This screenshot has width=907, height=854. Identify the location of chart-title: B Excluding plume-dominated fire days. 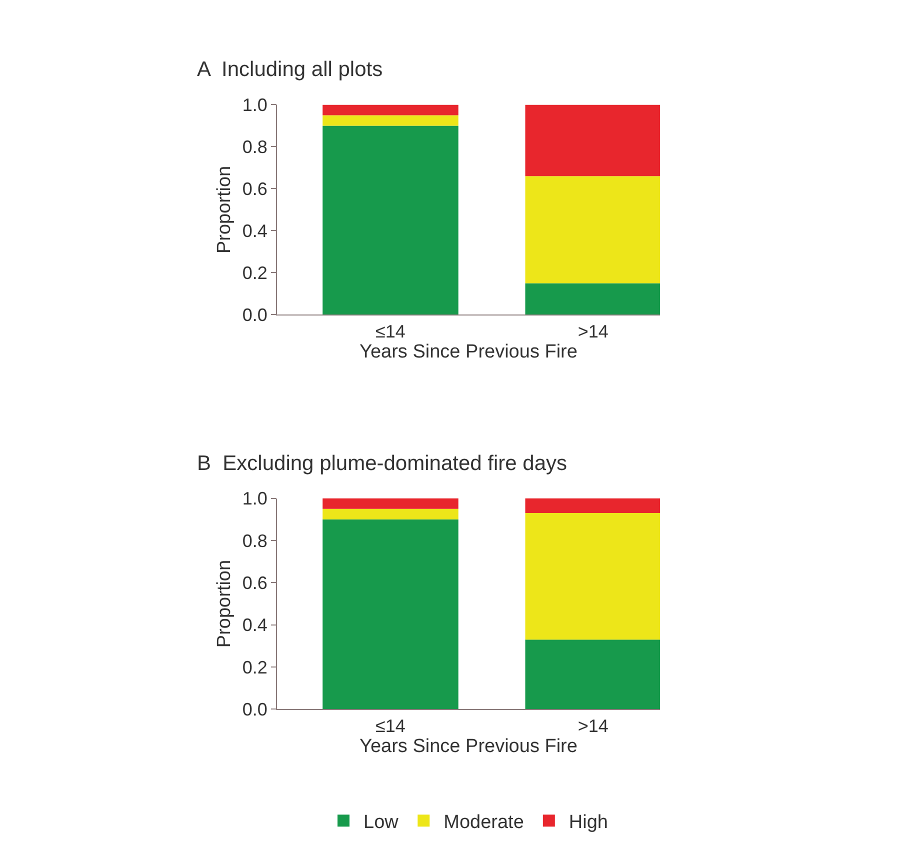
(382, 463).